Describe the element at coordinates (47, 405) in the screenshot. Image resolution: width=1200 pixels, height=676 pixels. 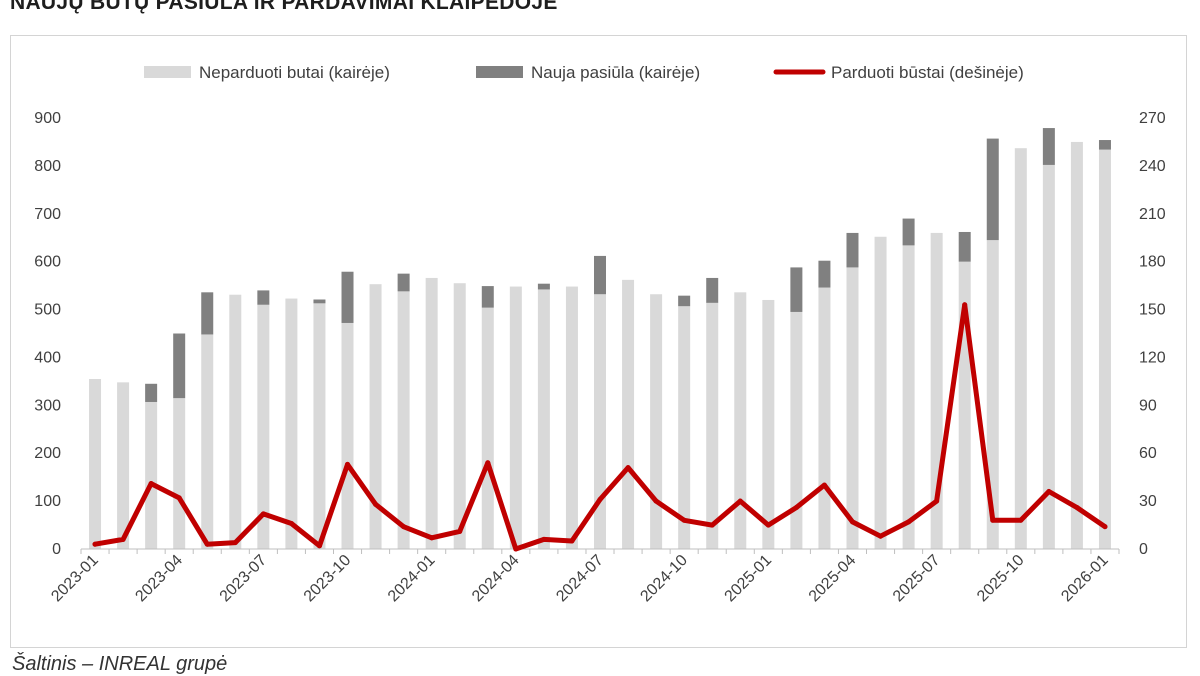
I see `y-left-tick-label: 300` at that location.